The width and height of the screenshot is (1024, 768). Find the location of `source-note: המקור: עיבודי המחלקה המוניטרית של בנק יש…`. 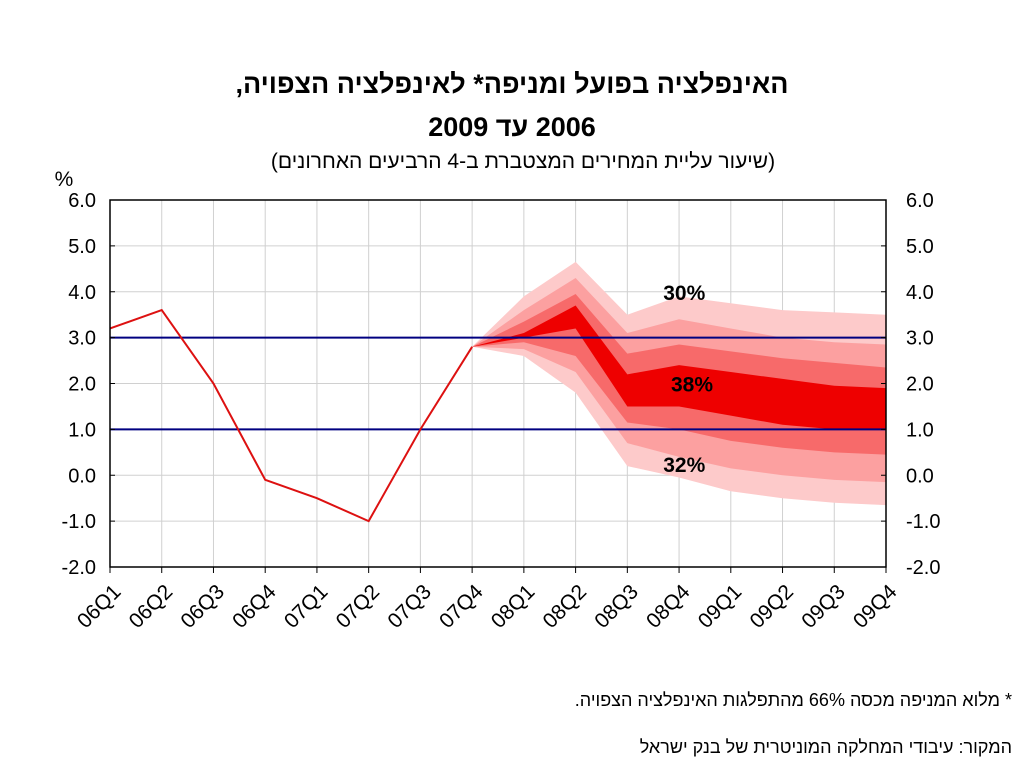

source-note: המקור: עיבודי המחלקה המוניטרית של בנק יש… is located at coordinates (825, 747).